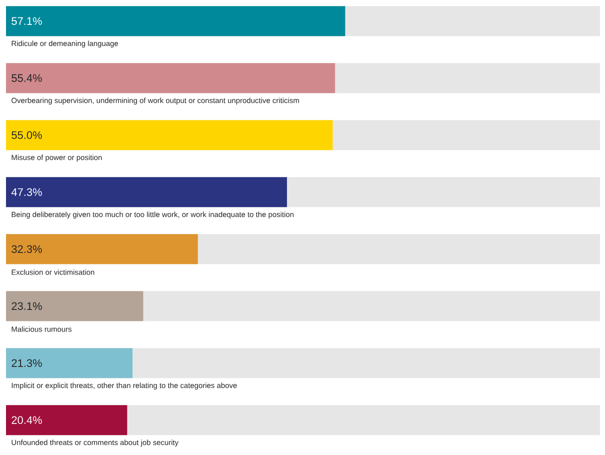 The height and width of the screenshot is (455, 605). I want to click on data-label: 21.3%, so click(27, 363).